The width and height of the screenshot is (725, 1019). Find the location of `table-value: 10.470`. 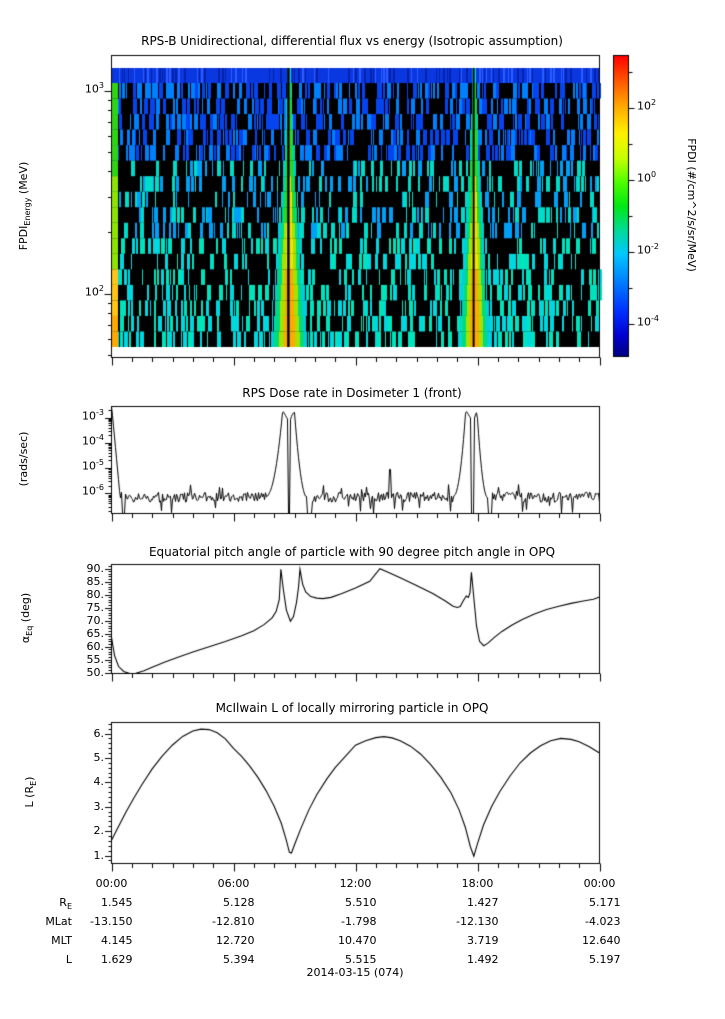

table-value: 10.470 is located at coordinates (357, 940).